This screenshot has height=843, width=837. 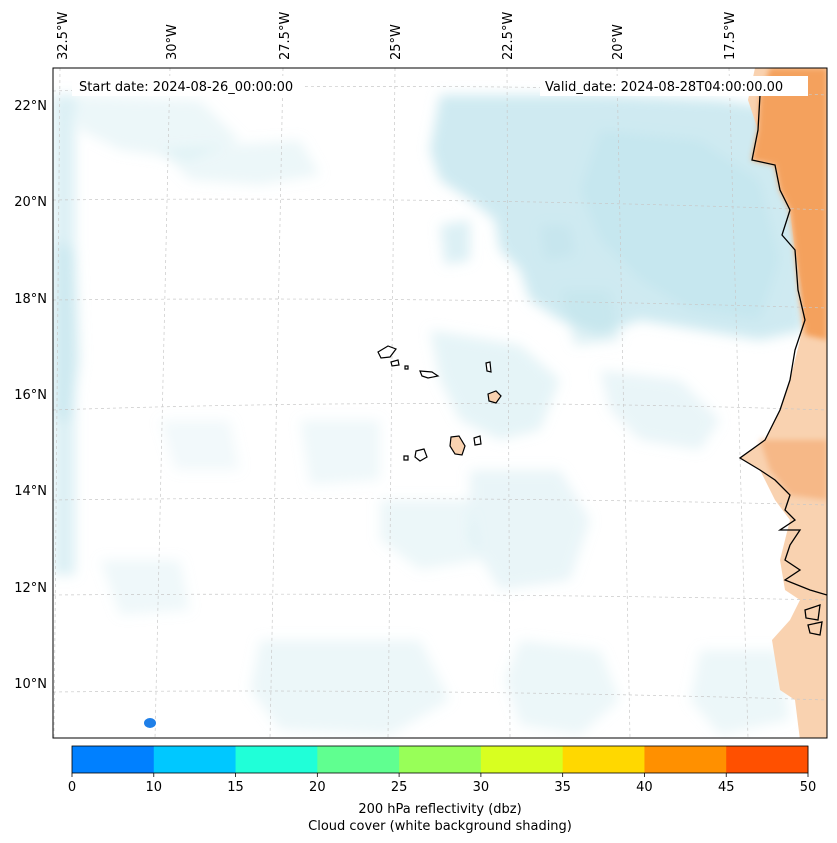 What do you see at coordinates (808, 787) in the screenshot?
I see `colorbar-tick-label: 50` at bounding box center [808, 787].